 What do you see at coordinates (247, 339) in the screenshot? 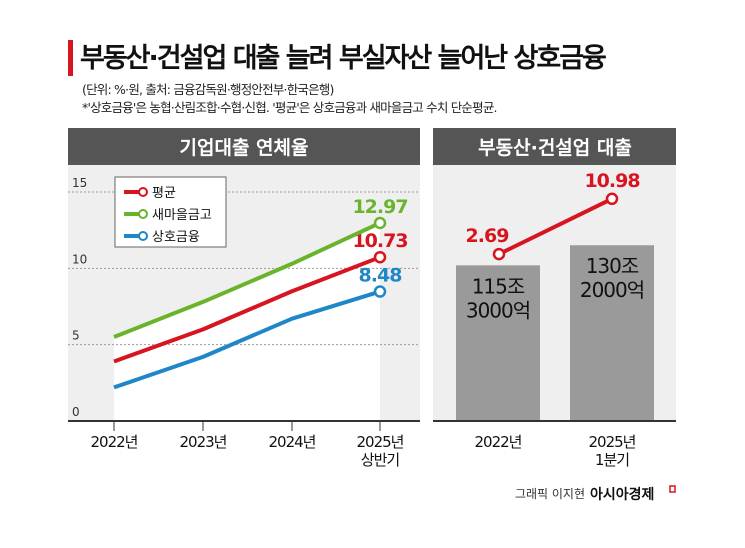
I see `series-line-상호금융` at bounding box center [247, 339].